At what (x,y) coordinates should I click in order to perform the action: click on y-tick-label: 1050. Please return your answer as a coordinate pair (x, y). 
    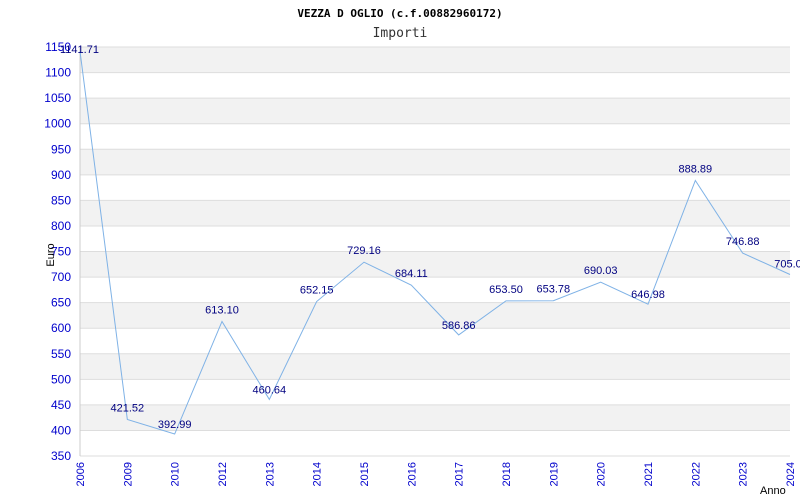
    Looking at the image, I should click on (57, 98).